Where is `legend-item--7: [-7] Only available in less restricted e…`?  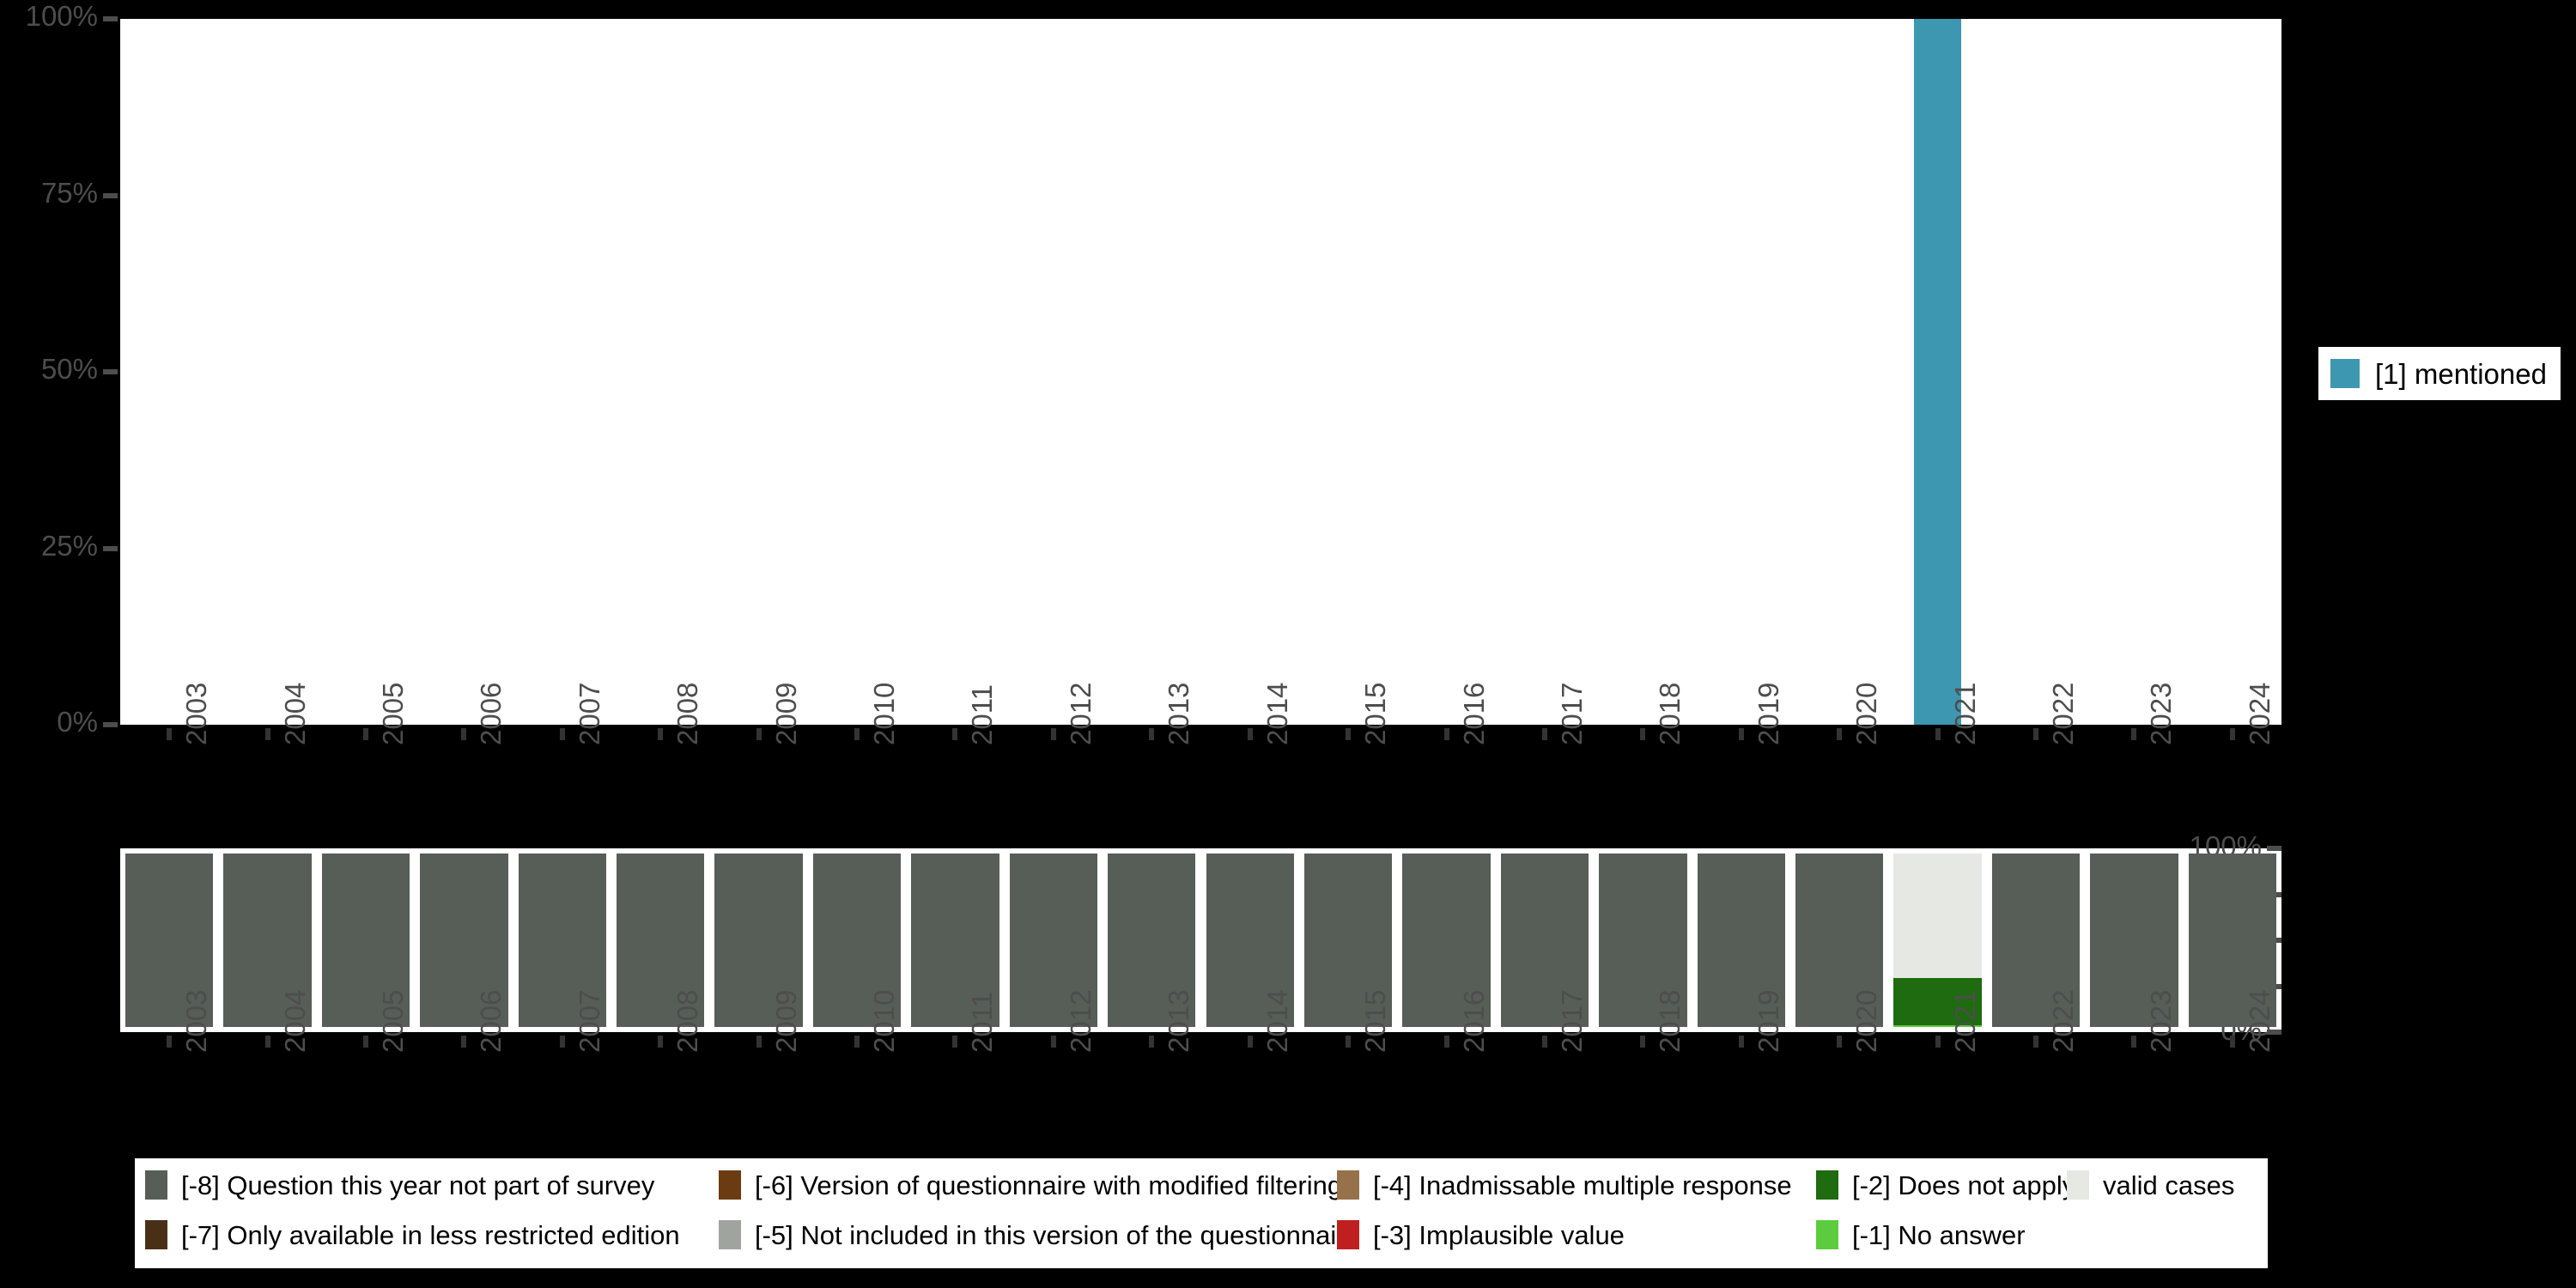 legend-item--7: [-7] Only available in less restricted e… is located at coordinates (412, 1235).